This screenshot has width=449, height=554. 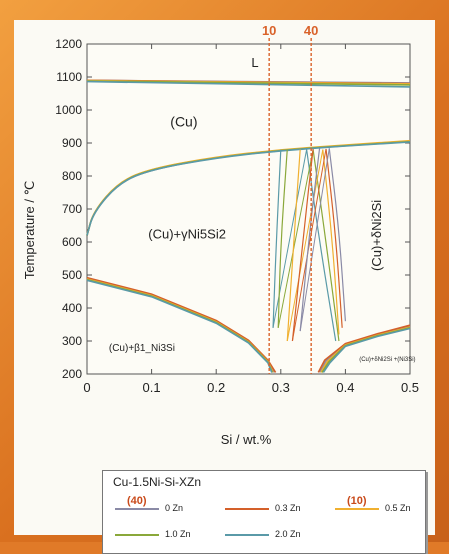 What do you see at coordinates (72, 242) in the screenshot?
I see `y-tick-label: 600` at bounding box center [72, 242].